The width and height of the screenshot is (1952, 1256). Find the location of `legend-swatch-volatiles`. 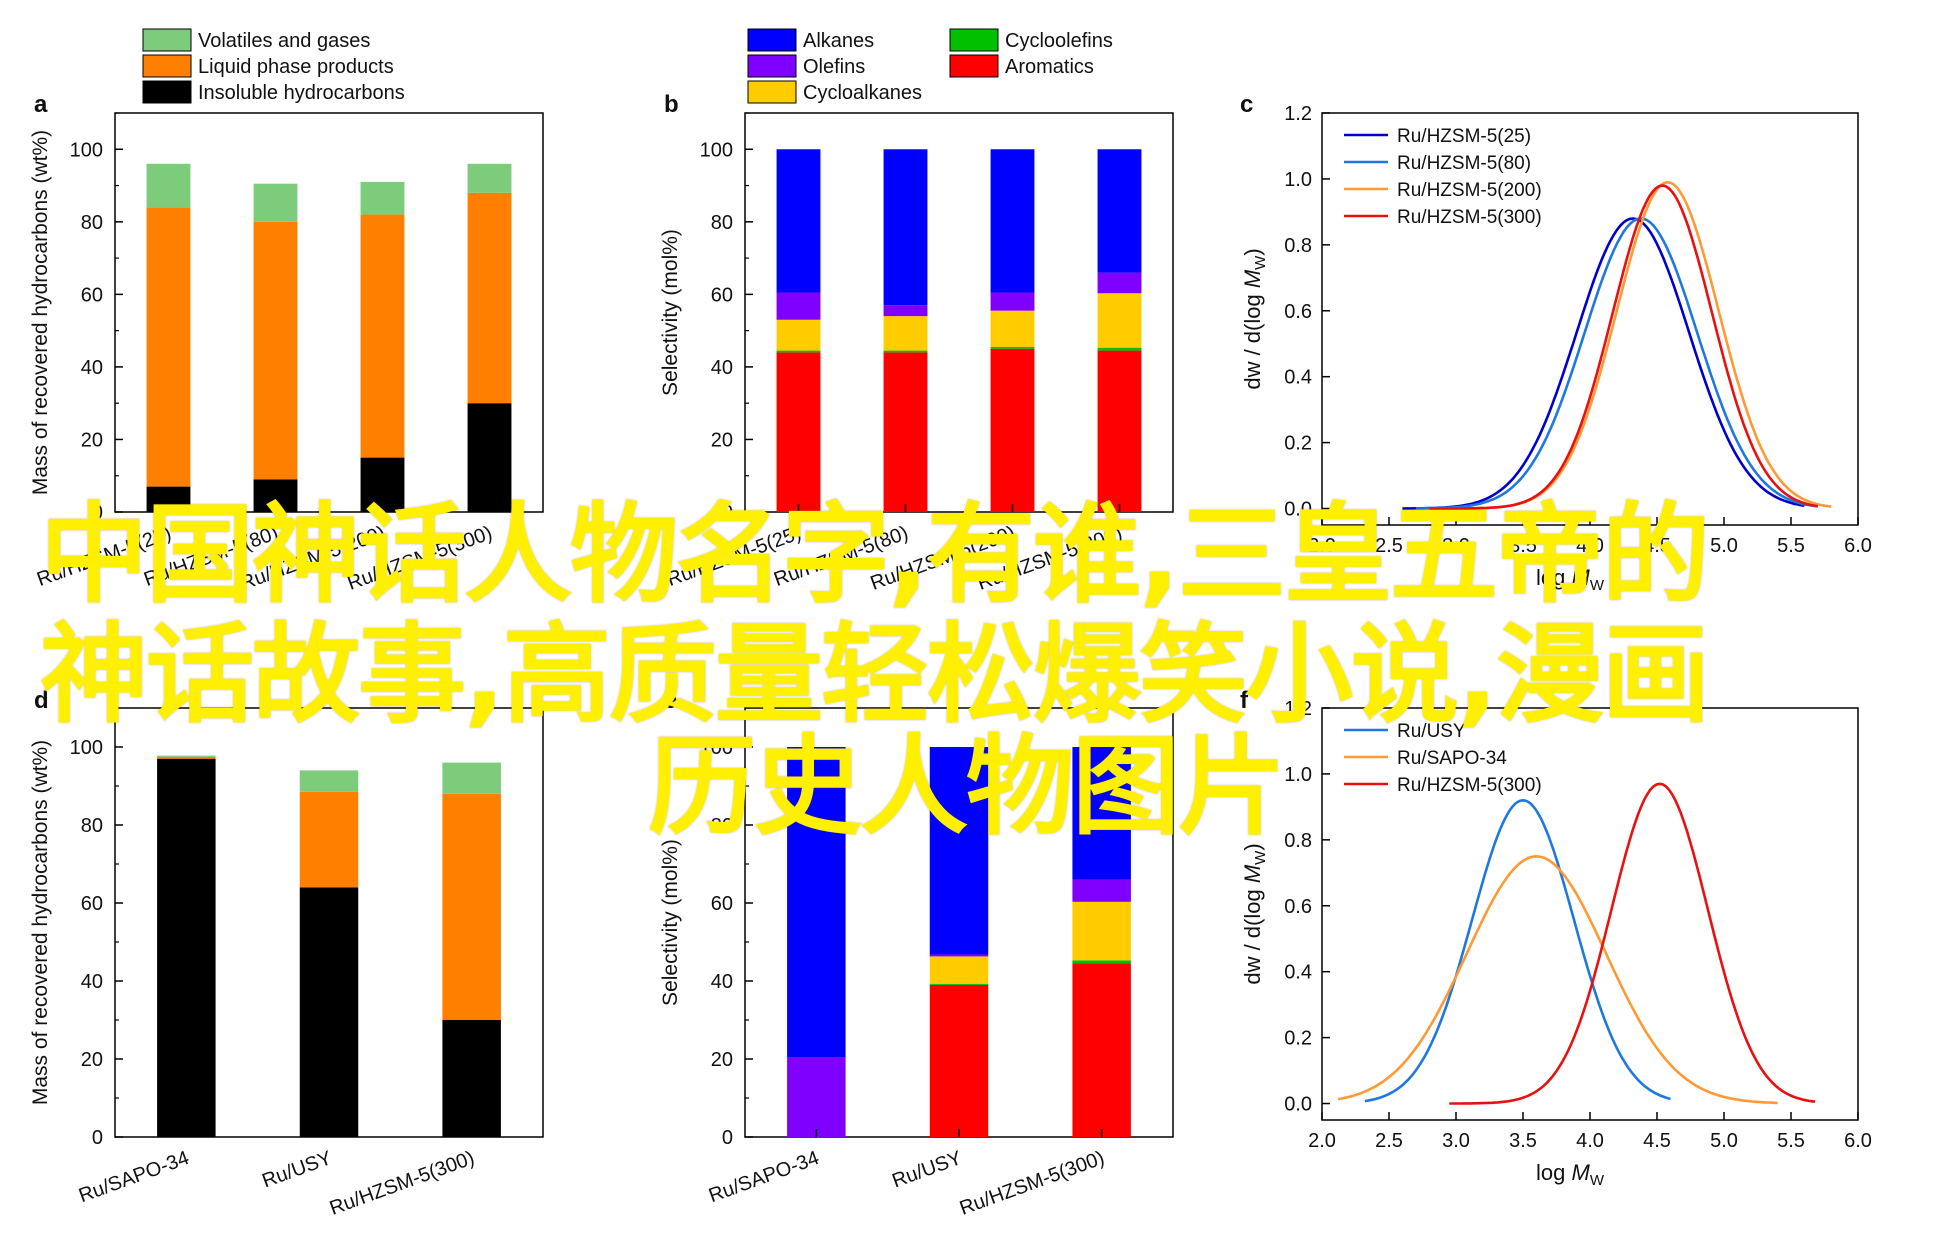

legend-swatch-volatiles is located at coordinates (167, 40).